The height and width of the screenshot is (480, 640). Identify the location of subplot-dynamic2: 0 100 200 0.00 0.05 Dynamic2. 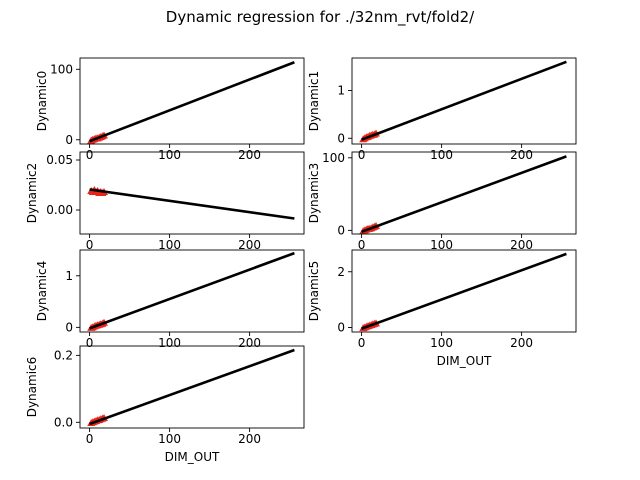
(165, 201).